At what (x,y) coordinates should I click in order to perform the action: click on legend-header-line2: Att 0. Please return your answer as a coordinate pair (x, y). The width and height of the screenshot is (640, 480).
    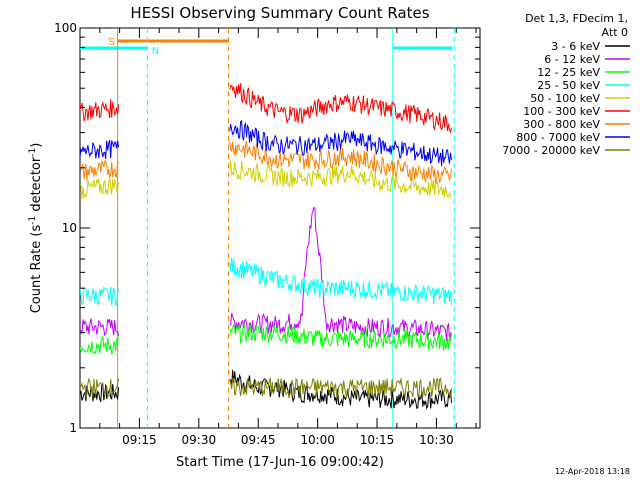
    Looking at the image, I should click on (615, 32).